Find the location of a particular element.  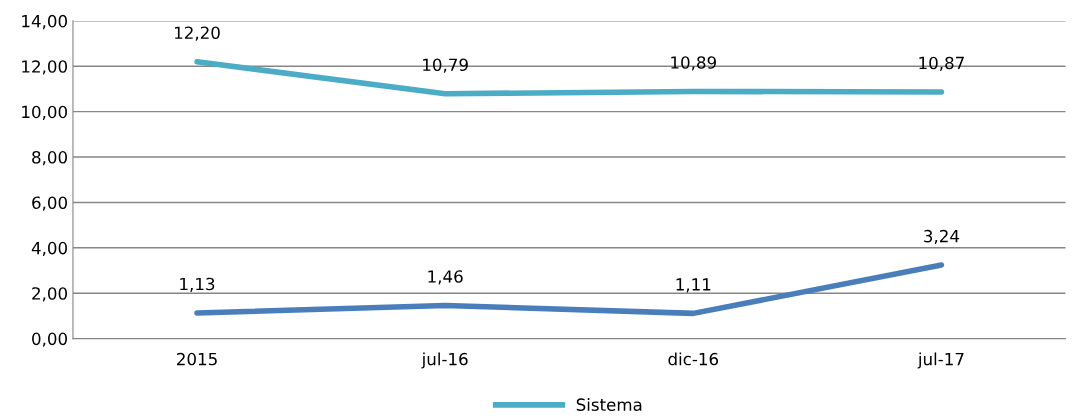

y-tick-label: 10,00 is located at coordinates (44, 112).